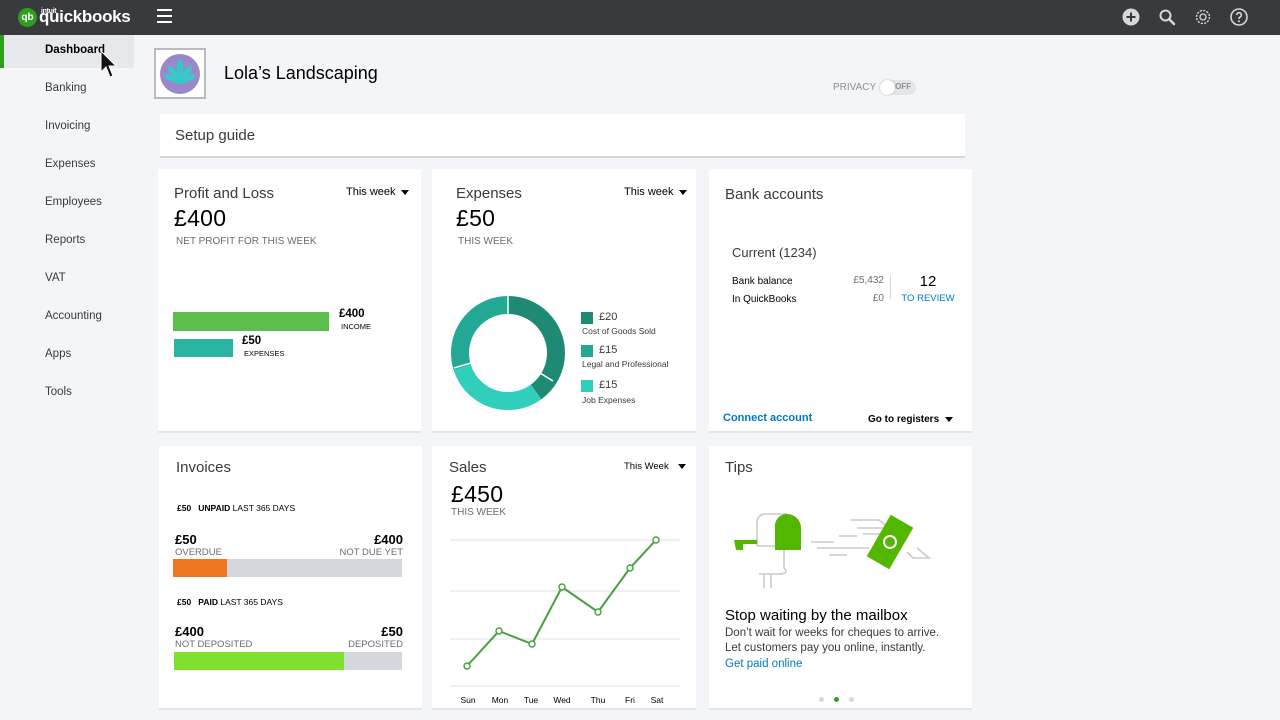 This screenshot has height=720, width=1280. What do you see at coordinates (562, 136) in the screenshot?
I see `setup-guide: Setup guide` at bounding box center [562, 136].